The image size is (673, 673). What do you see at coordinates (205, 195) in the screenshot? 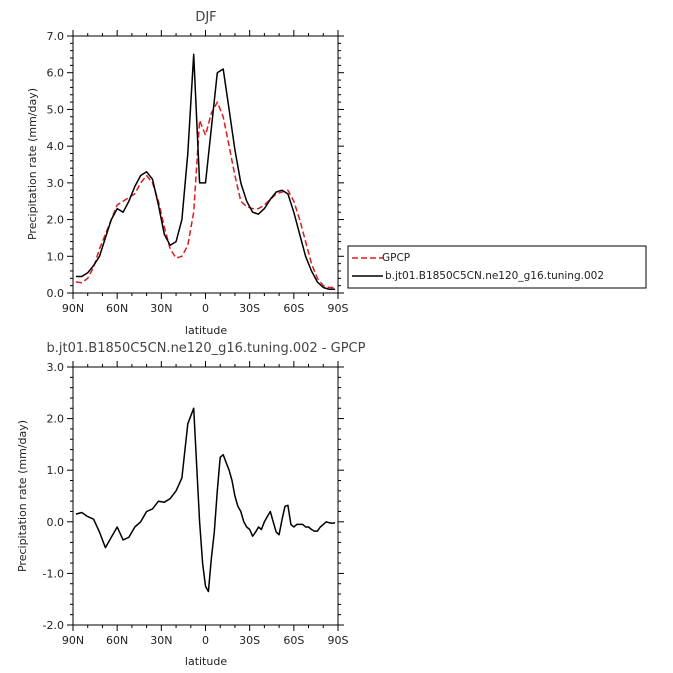
I see `series-line-gpcp` at bounding box center [205, 195].